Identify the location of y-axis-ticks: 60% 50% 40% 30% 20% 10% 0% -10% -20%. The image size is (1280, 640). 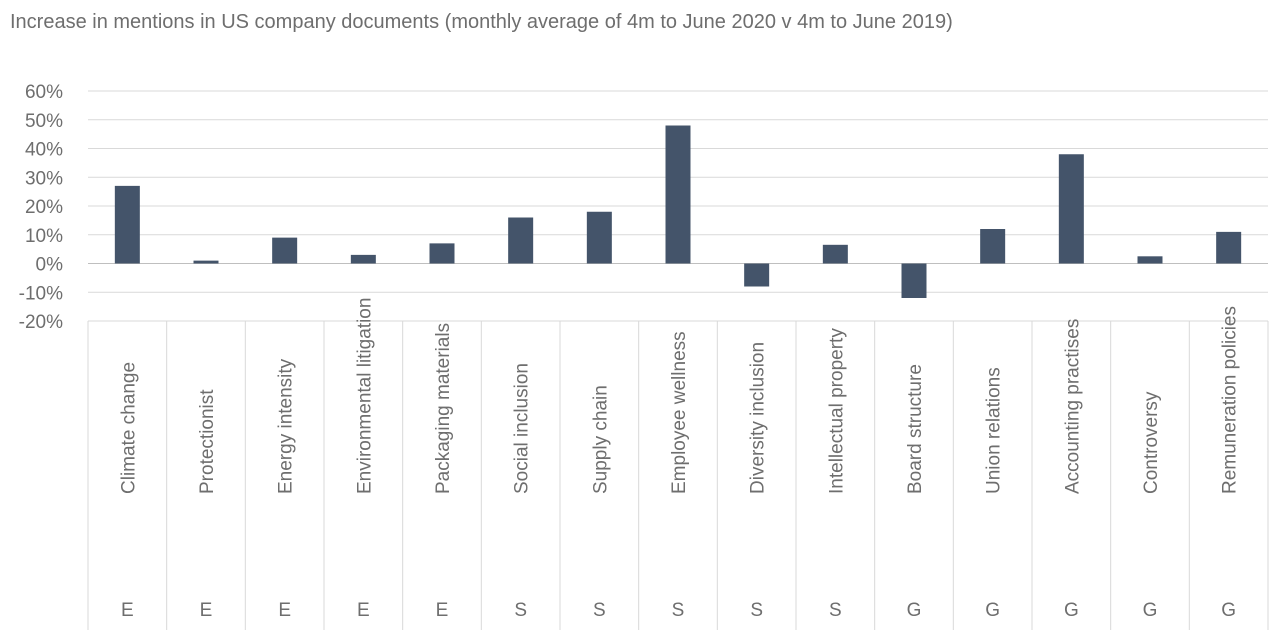
(41, 207).